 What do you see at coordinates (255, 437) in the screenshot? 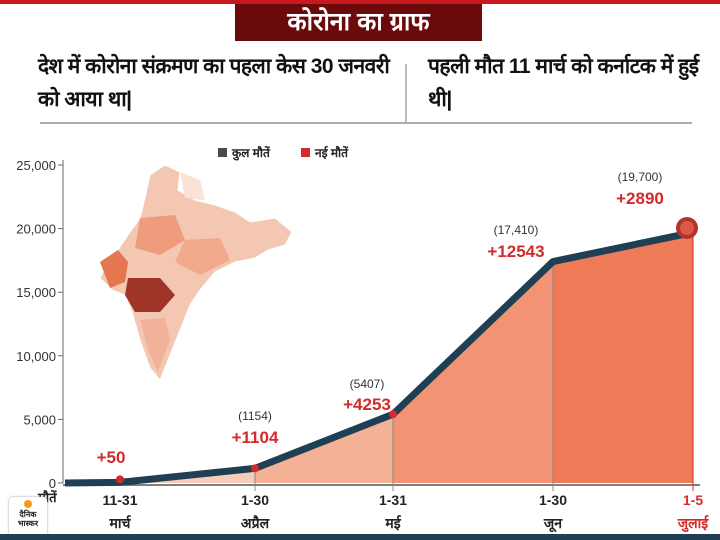
I see `new-deaths-label: +1104` at bounding box center [255, 437].